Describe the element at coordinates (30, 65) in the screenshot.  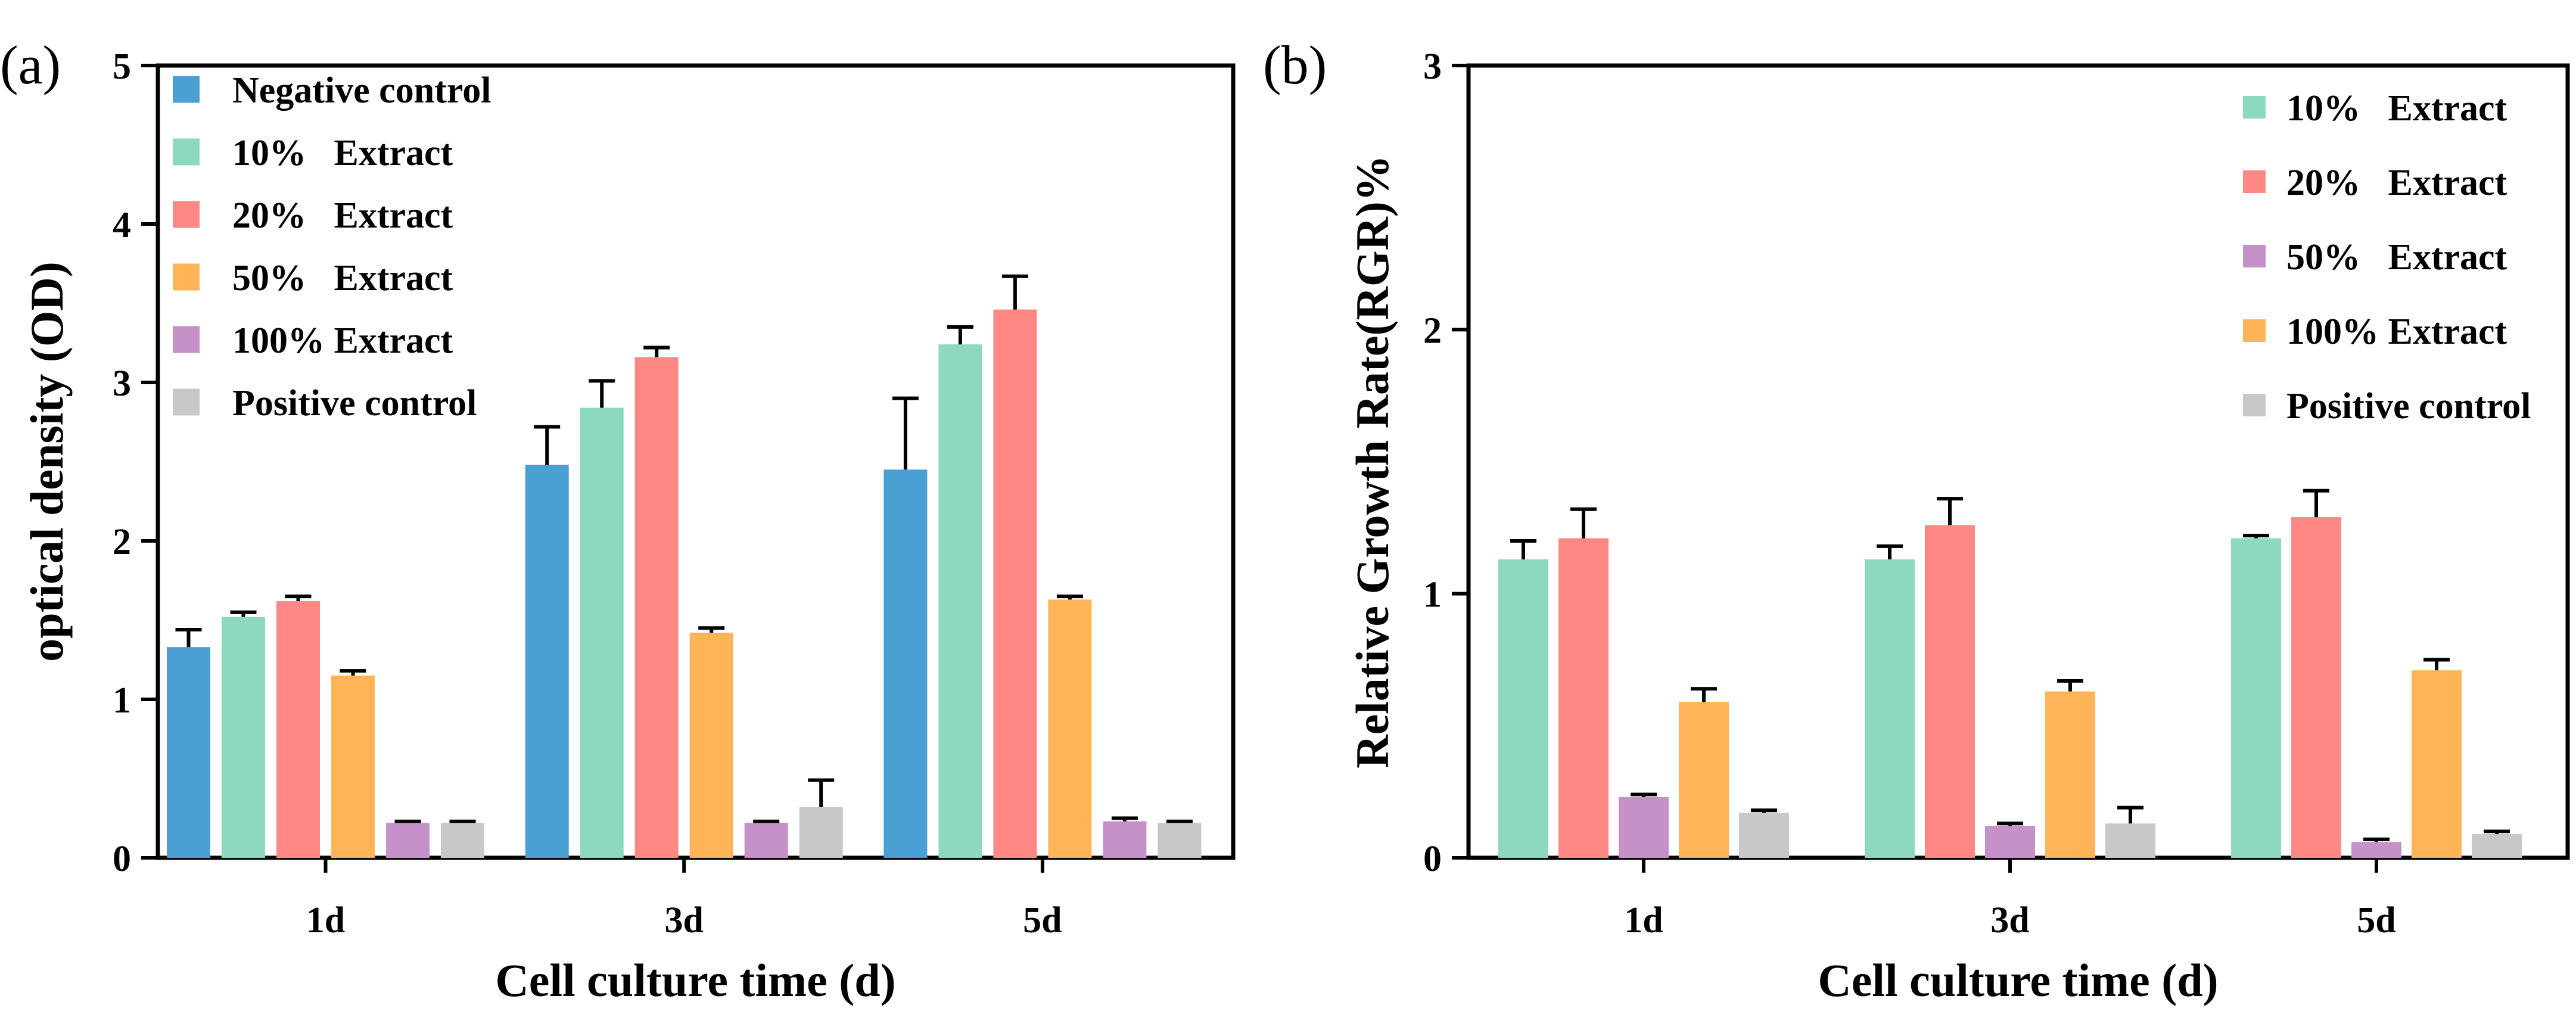
I see `panel-label: (a)` at that location.